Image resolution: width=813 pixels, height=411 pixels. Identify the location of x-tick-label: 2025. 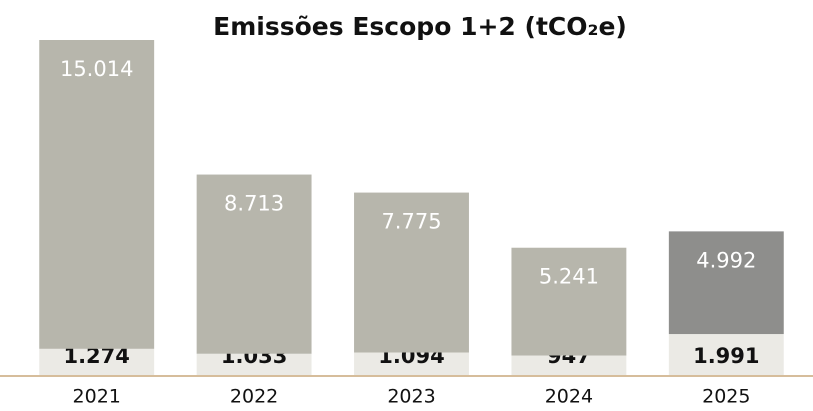
(726, 397).